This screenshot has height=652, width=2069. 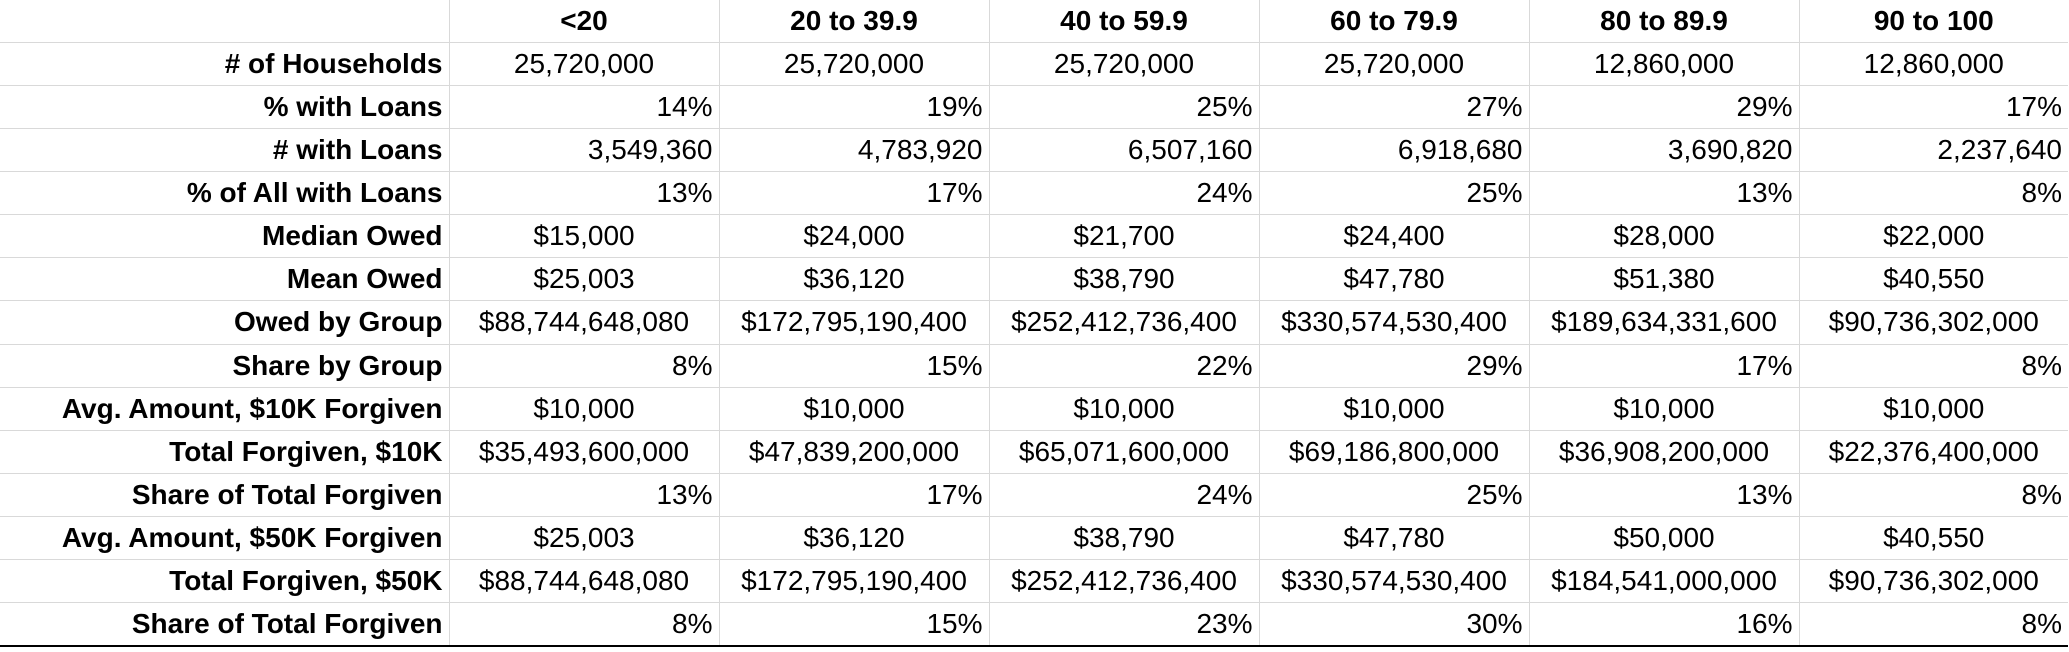 I want to click on column-header: 60 to 79.9, so click(x=1394, y=22).